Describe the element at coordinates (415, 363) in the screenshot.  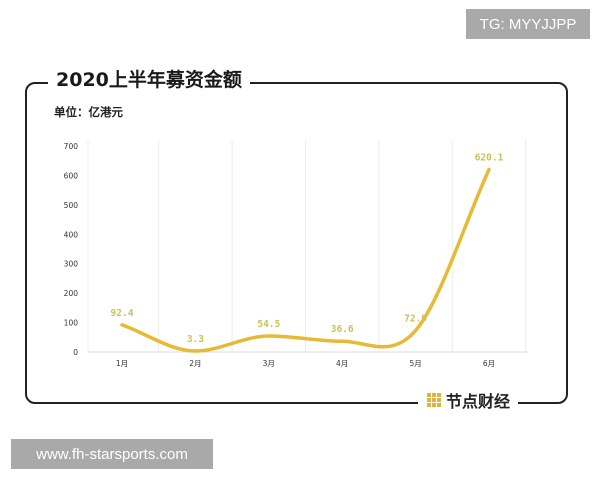
I see `x-tick-label: 5月` at that location.